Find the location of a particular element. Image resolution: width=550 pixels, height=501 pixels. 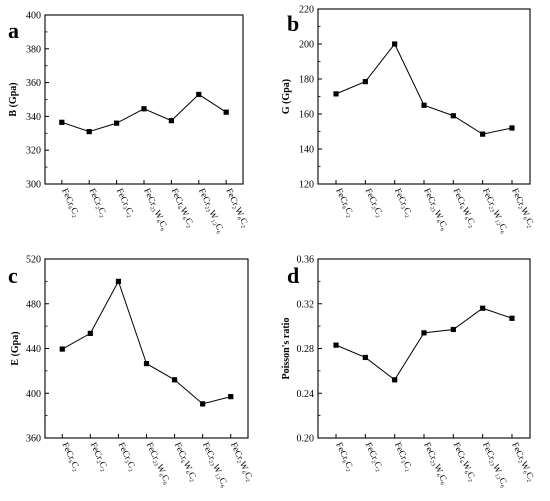

y-tick-label: 140 is located at coordinates (306, 150).